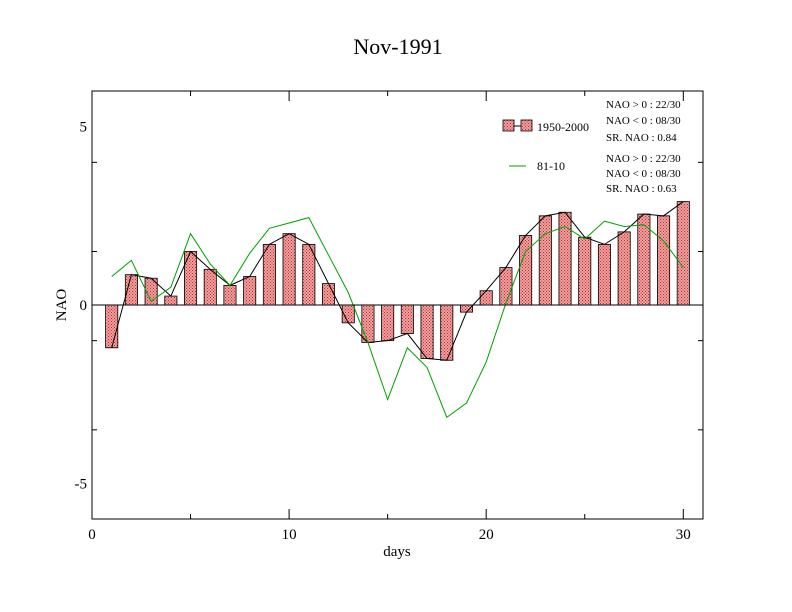 Image resolution: width=792 pixels, height=612 pixels. What do you see at coordinates (643, 105) in the screenshot?
I see `legend-stat-1-nao-pos: NAO > 0 : 22/30` at bounding box center [643, 105].